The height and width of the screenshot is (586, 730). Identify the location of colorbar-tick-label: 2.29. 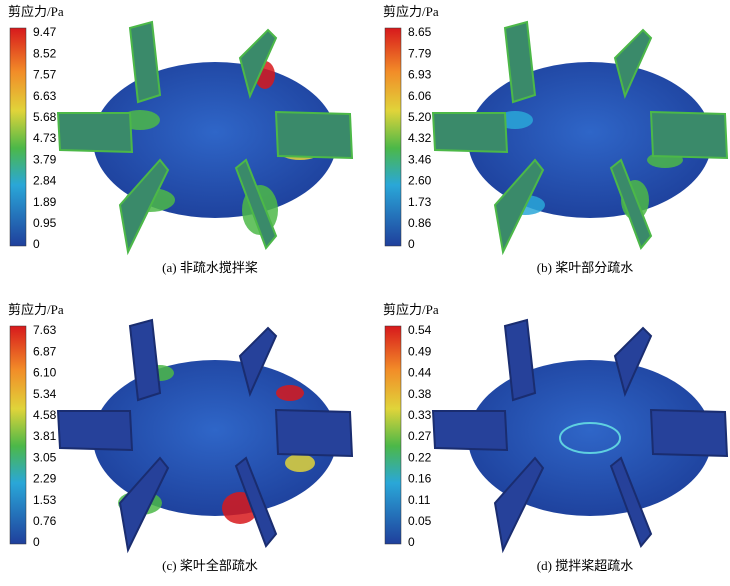
(45, 479).